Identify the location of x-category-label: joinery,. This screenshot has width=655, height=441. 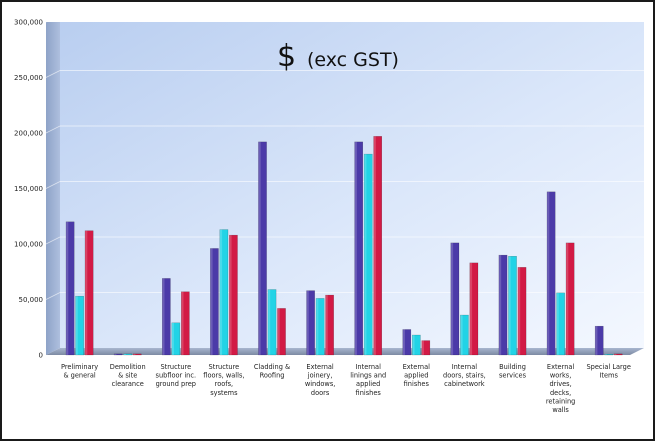
(320, 376).